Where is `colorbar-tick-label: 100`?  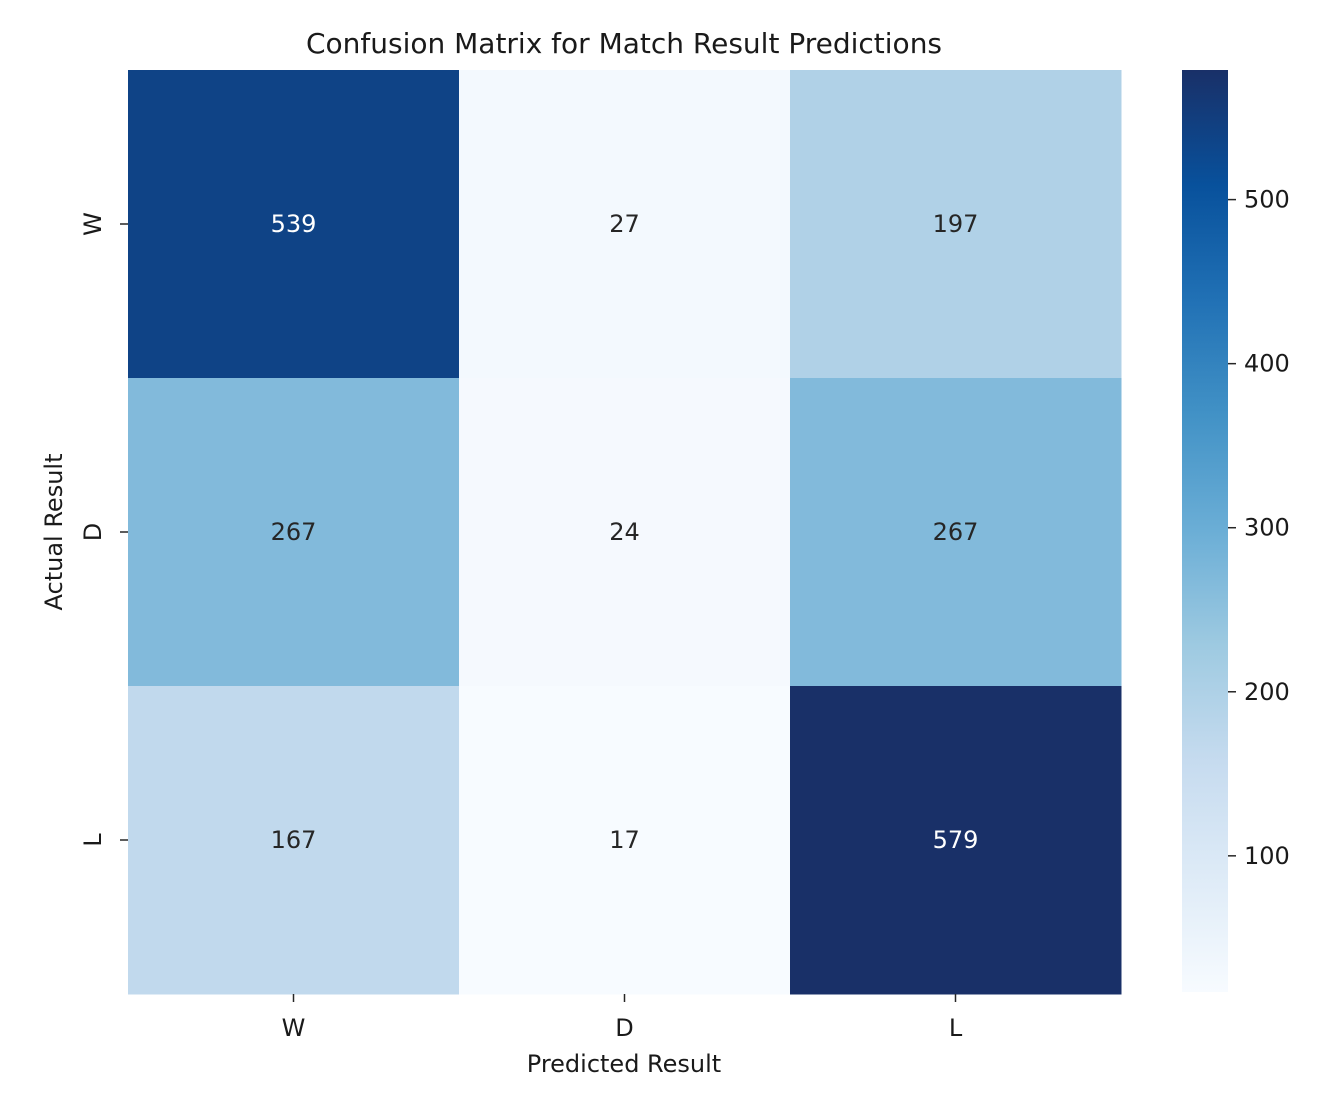 colorbar-tick-label: 100 is located at coordinates (1267, 856).